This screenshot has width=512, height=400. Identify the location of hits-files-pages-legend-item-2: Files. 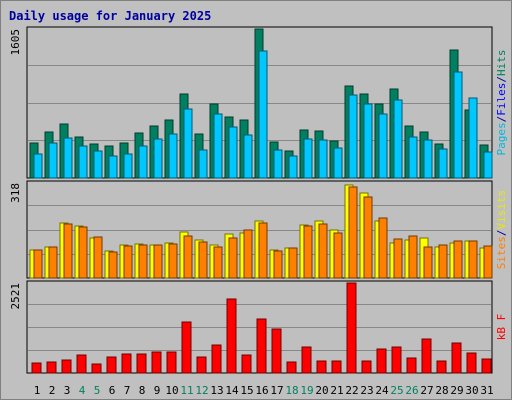
(501, 99).